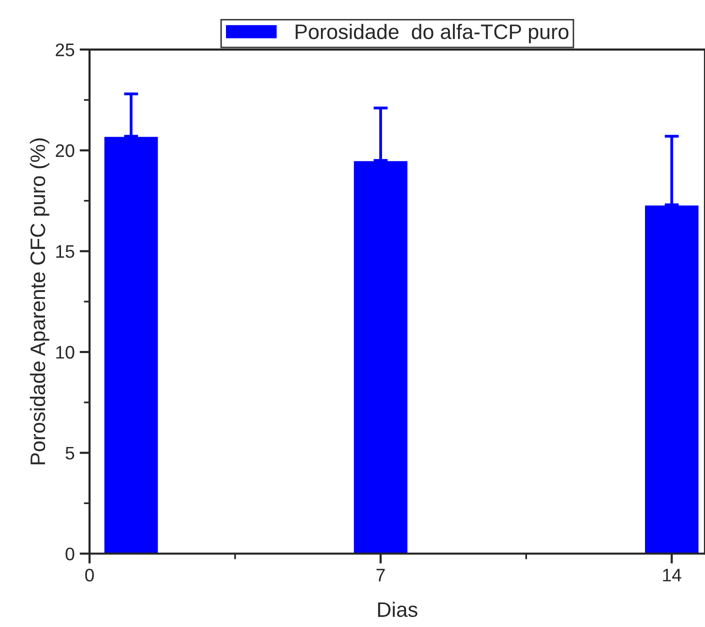 This screenshot has height=627, width=705. What do you see at coordinates (65, 49) in the screenshot?
I see `y-tick-label: 25` at bounding box center [65, 49].